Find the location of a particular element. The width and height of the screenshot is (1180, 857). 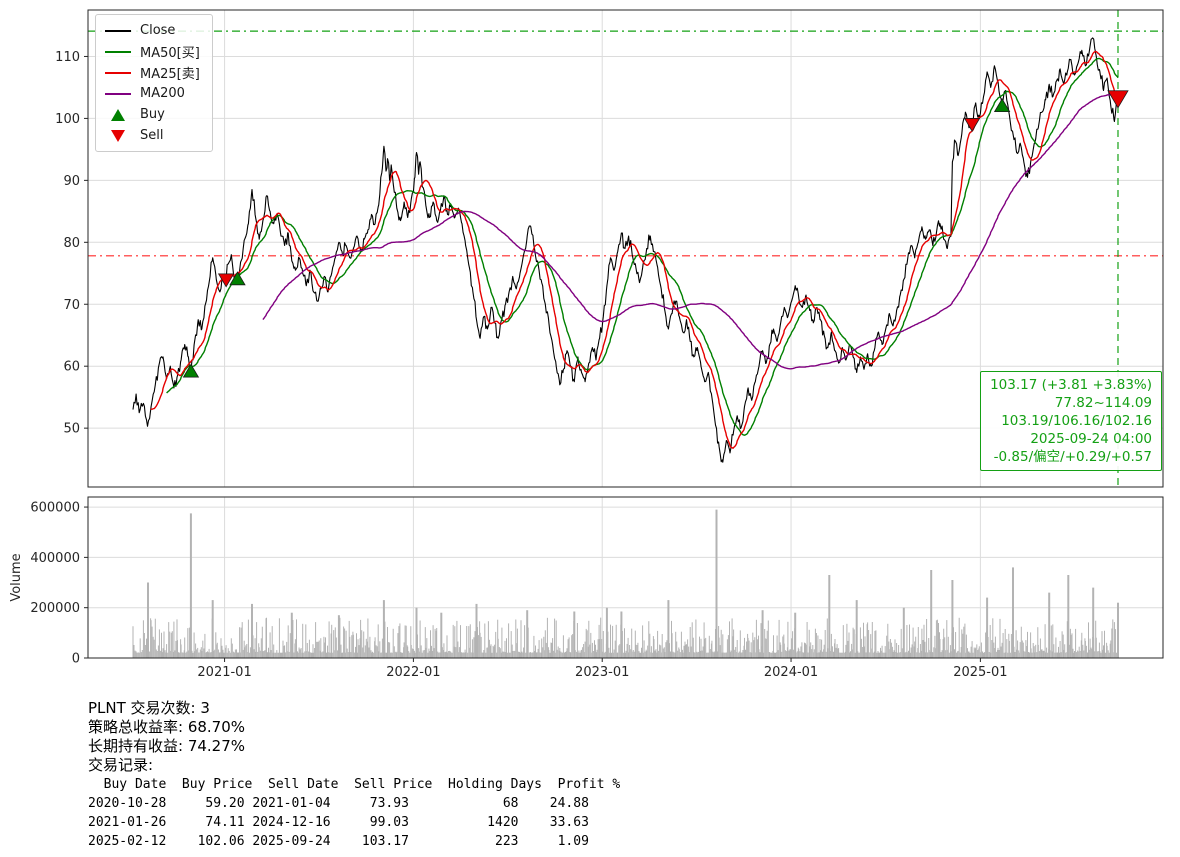

volume-ytick-label: 200000 is located at coordinates (55, 608).